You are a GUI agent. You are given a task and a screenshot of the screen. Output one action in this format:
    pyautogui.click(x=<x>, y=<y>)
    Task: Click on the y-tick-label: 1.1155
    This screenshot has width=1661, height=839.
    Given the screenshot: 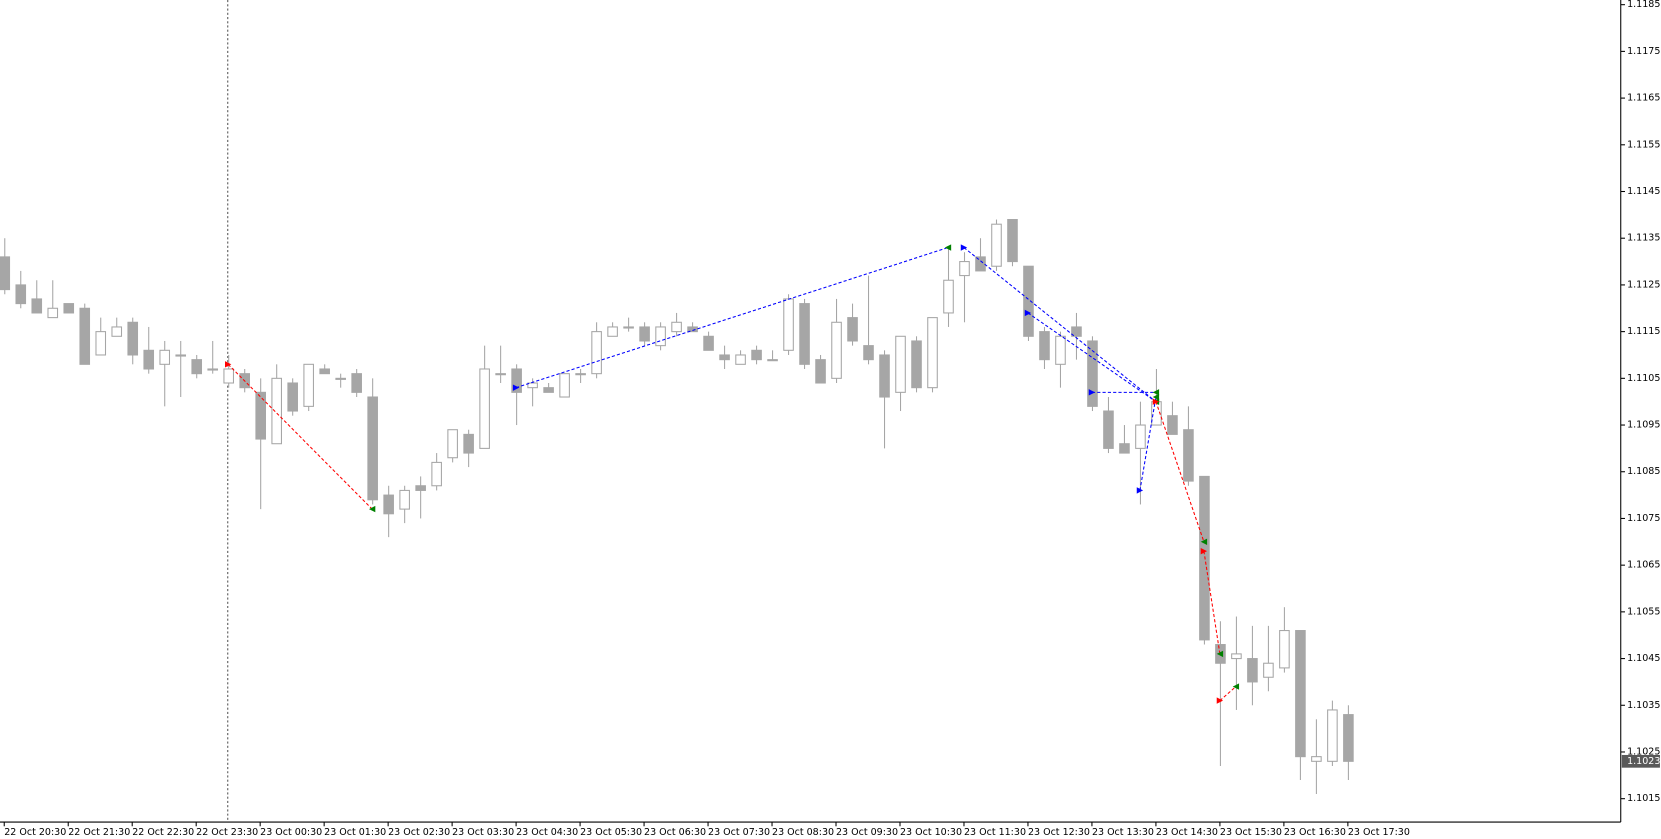 What is the action you would take?
    pyautogui.click(x=1643, y=144)
    